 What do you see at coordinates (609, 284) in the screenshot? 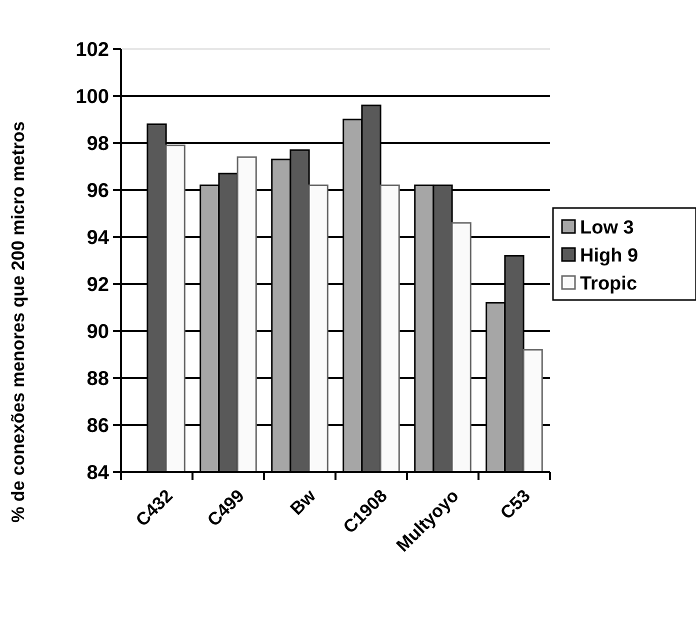
I see `legend-label: Tropic` at bounding box center [609, 284].